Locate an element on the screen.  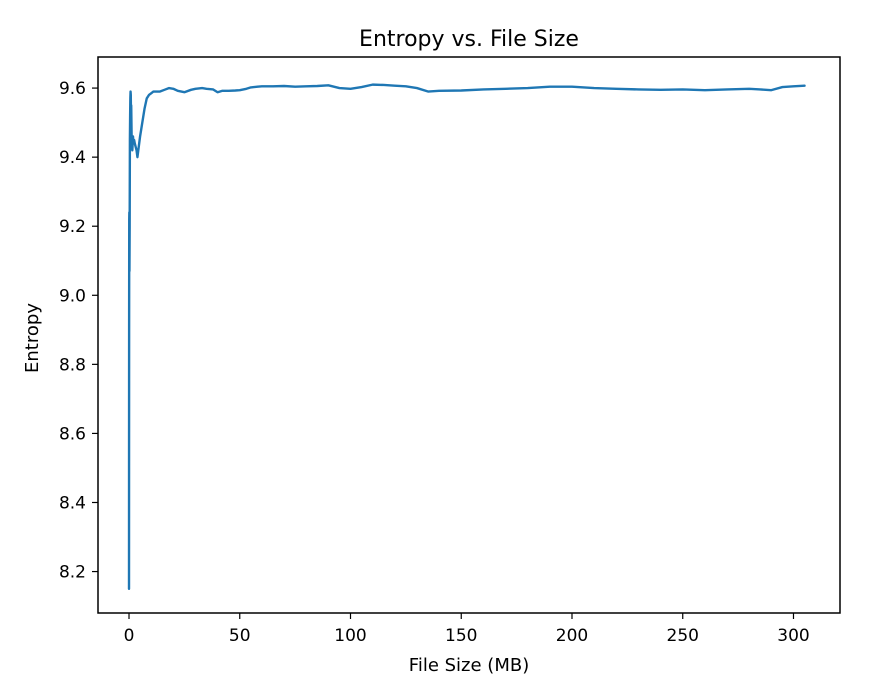
x-tick-label: 250 is located at coordinates (683, 636).